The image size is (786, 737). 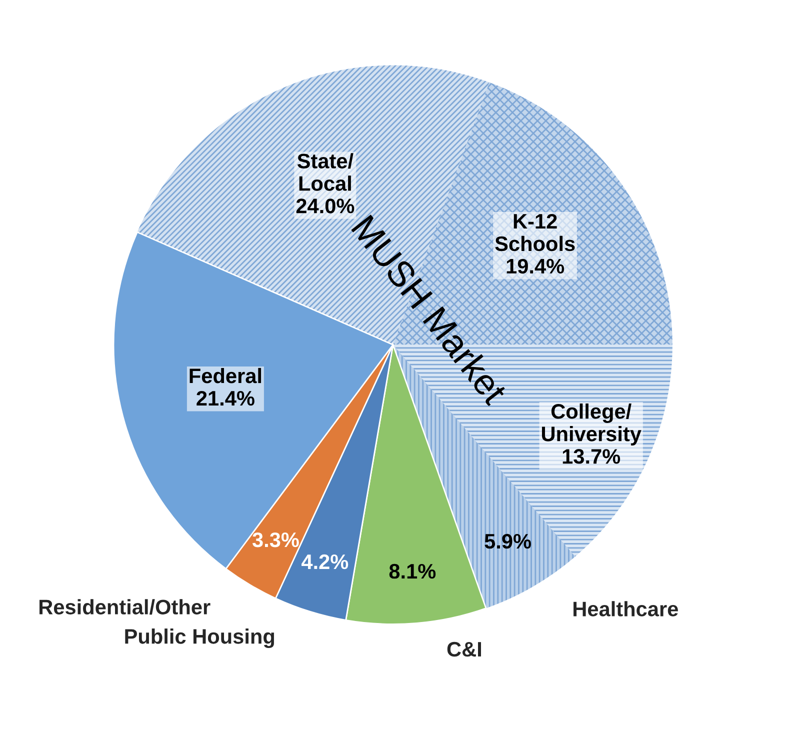 What do you see at coordinates (464, 649) in the screenshot?
I see `slice-label: C&I` at bounding box center [464, 649].